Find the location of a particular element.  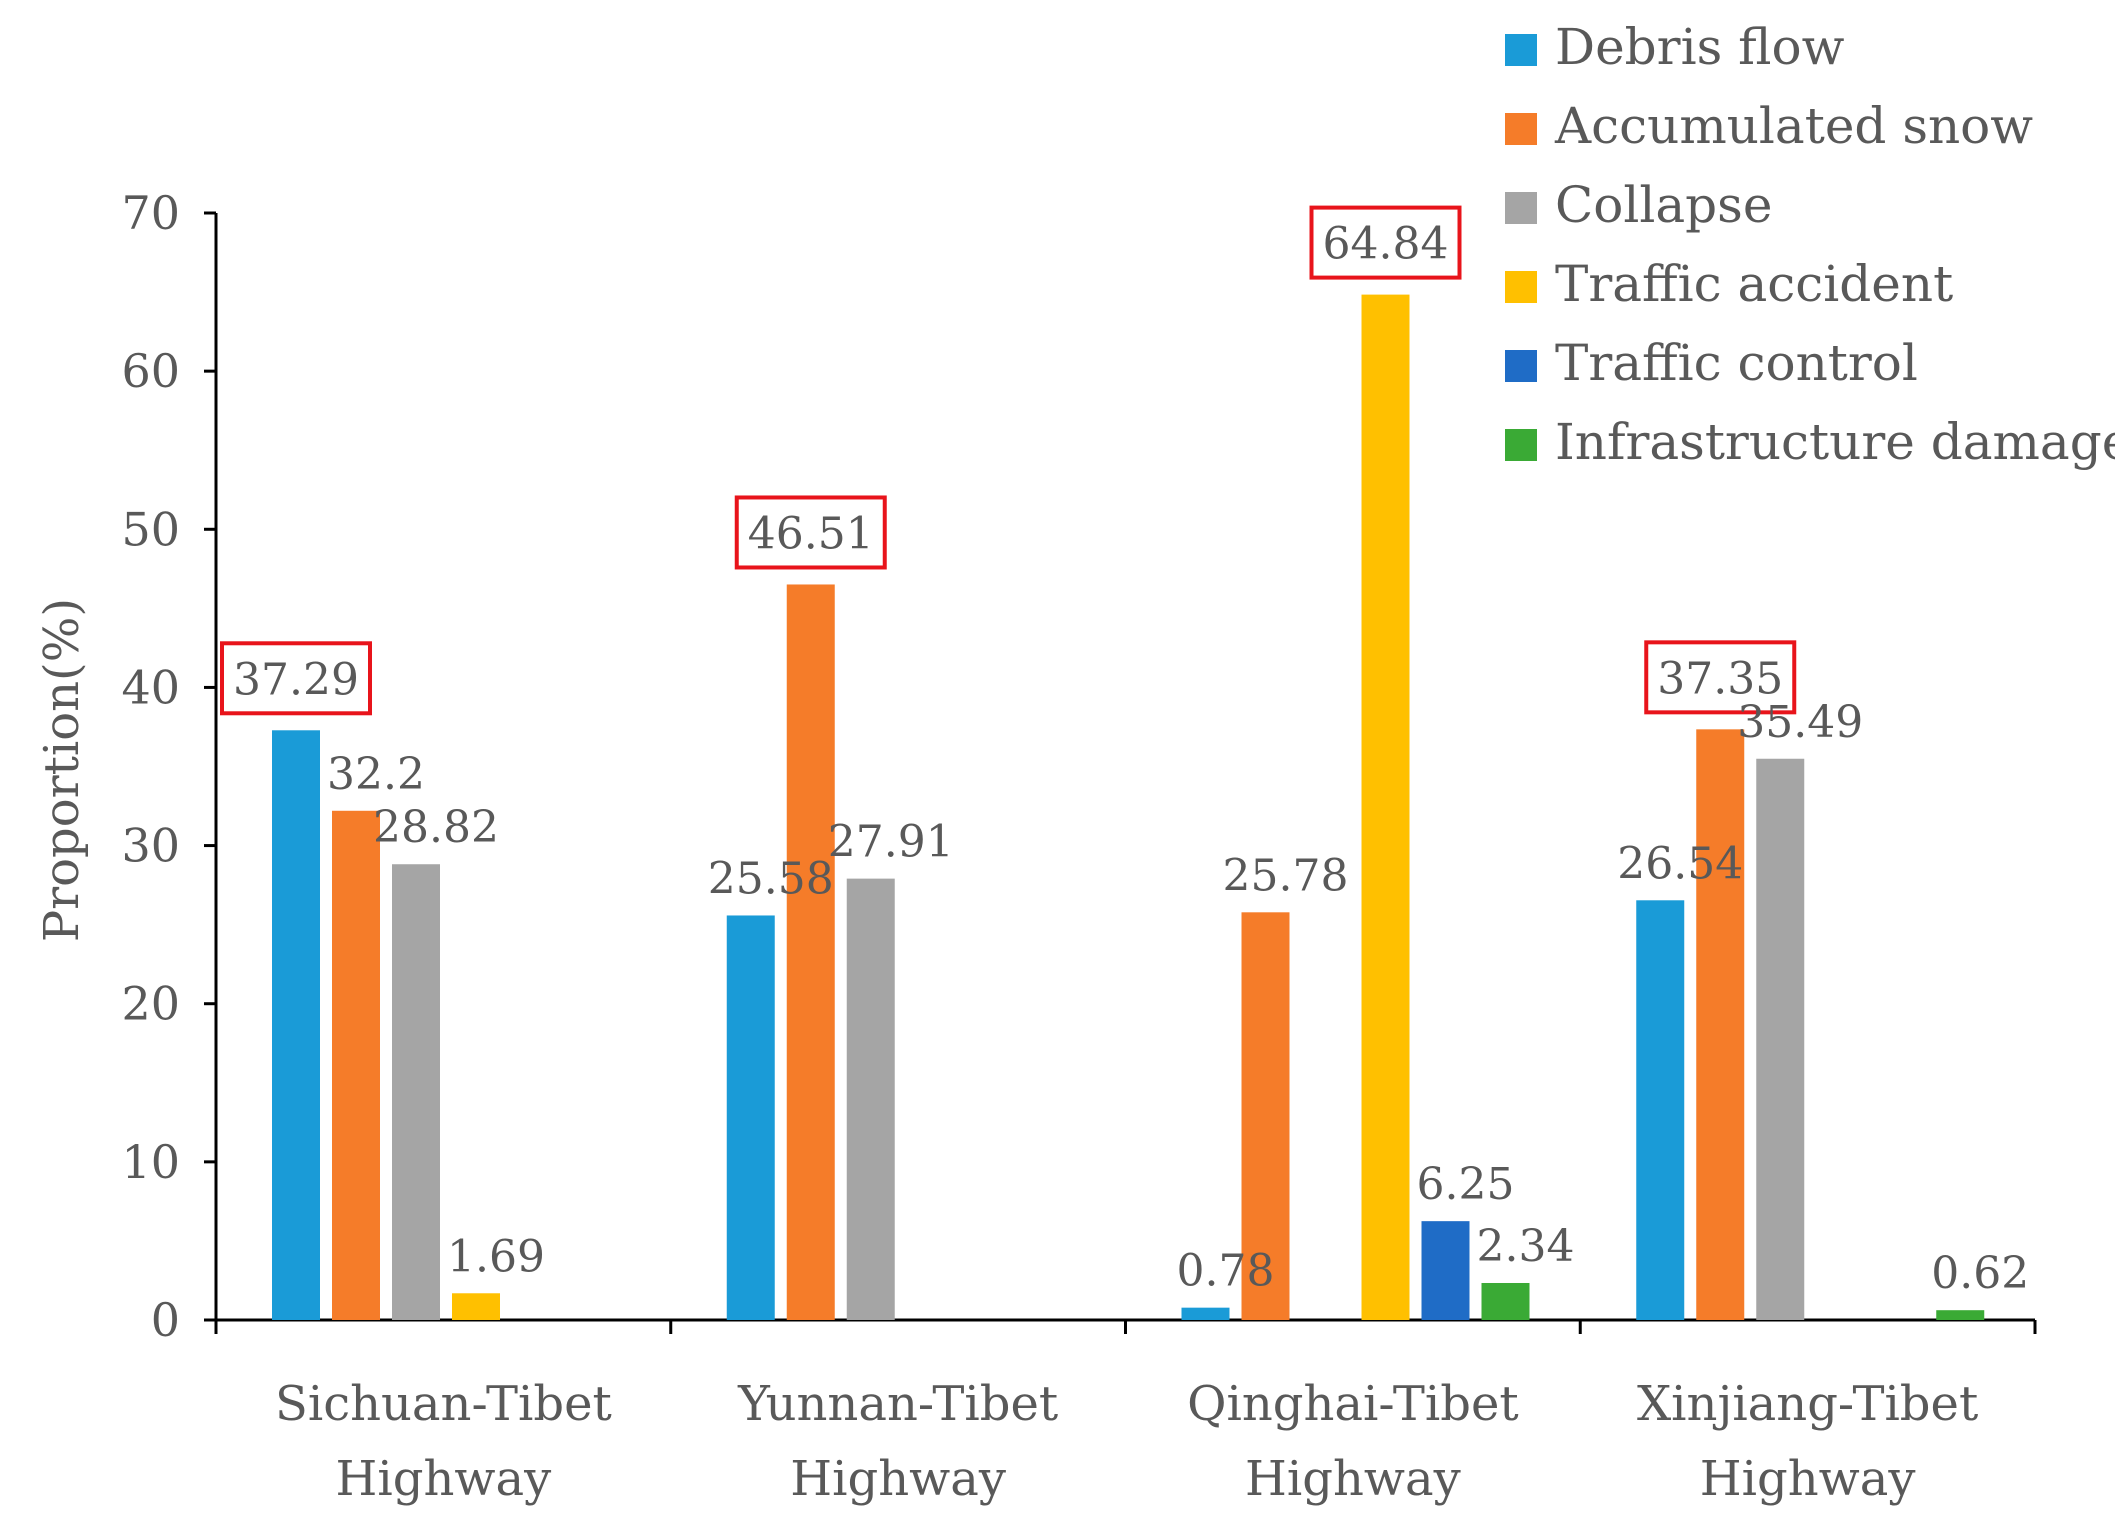

legend-label: Accumulated snow is located at coordinates (1793, 126).